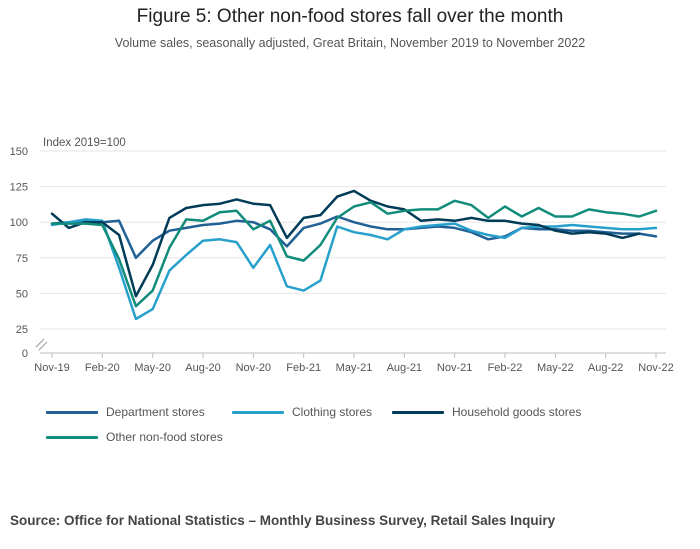 The image size is (700, 549). What do you see at coordinates (84, 143) in the screenshot?
I see `y-axis-label: Index 2019=100` at bounding box center [84, 143].